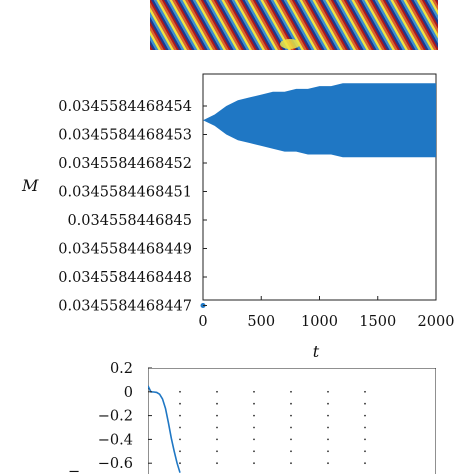 This screenshot has width=474, height=474. What do you see at coordinates (125, 193) in the screenshot?
I see `main-y-tick-label: 0.0345584468451` at bounding box center [125, 193].